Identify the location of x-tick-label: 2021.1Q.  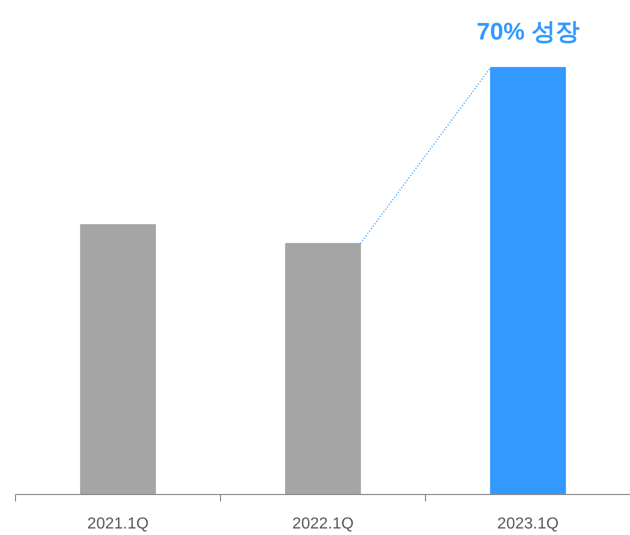
(118, 524).